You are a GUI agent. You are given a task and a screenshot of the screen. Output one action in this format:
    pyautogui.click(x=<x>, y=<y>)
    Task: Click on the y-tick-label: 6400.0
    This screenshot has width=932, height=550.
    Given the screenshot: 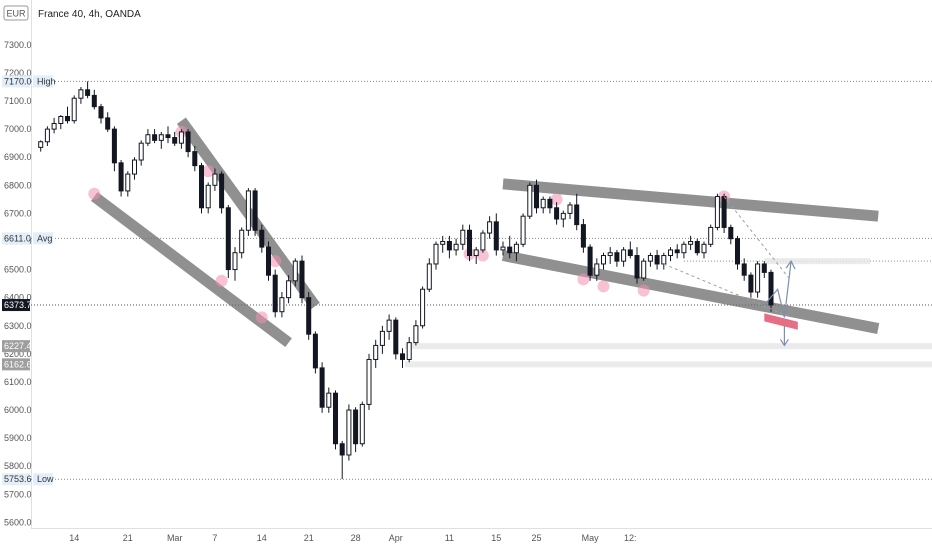 What is the action you would take?
    pyautogui.click(x=18, y=298)
    